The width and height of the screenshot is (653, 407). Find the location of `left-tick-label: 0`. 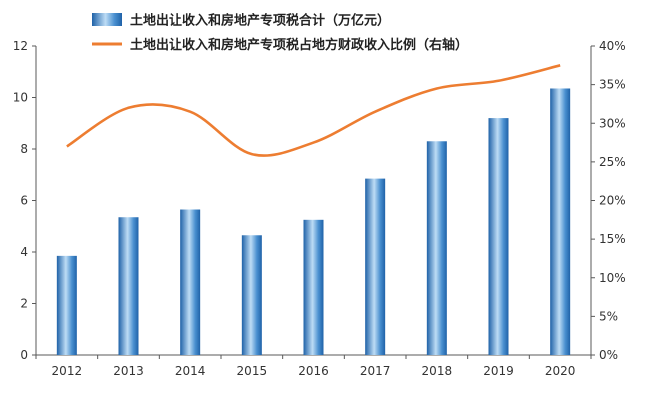

left-tick-label: 0 is located at coordinates (24, 355).